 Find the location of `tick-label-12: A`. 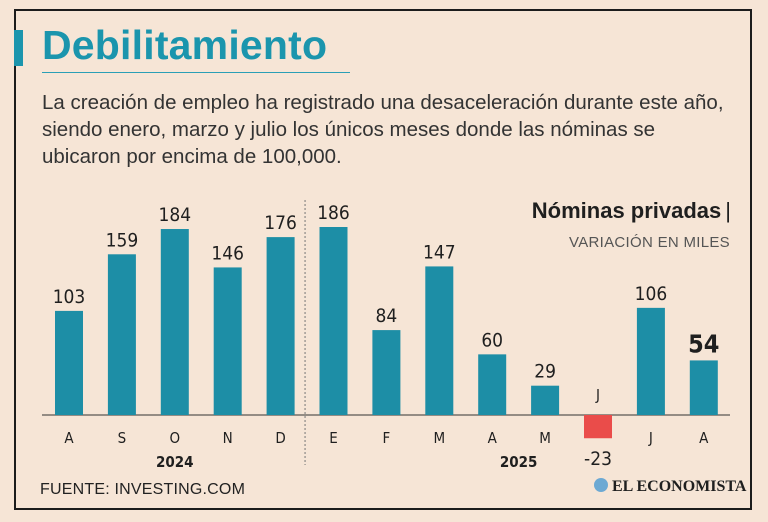

tick-label-12: A is located at coordinates (704, 438).